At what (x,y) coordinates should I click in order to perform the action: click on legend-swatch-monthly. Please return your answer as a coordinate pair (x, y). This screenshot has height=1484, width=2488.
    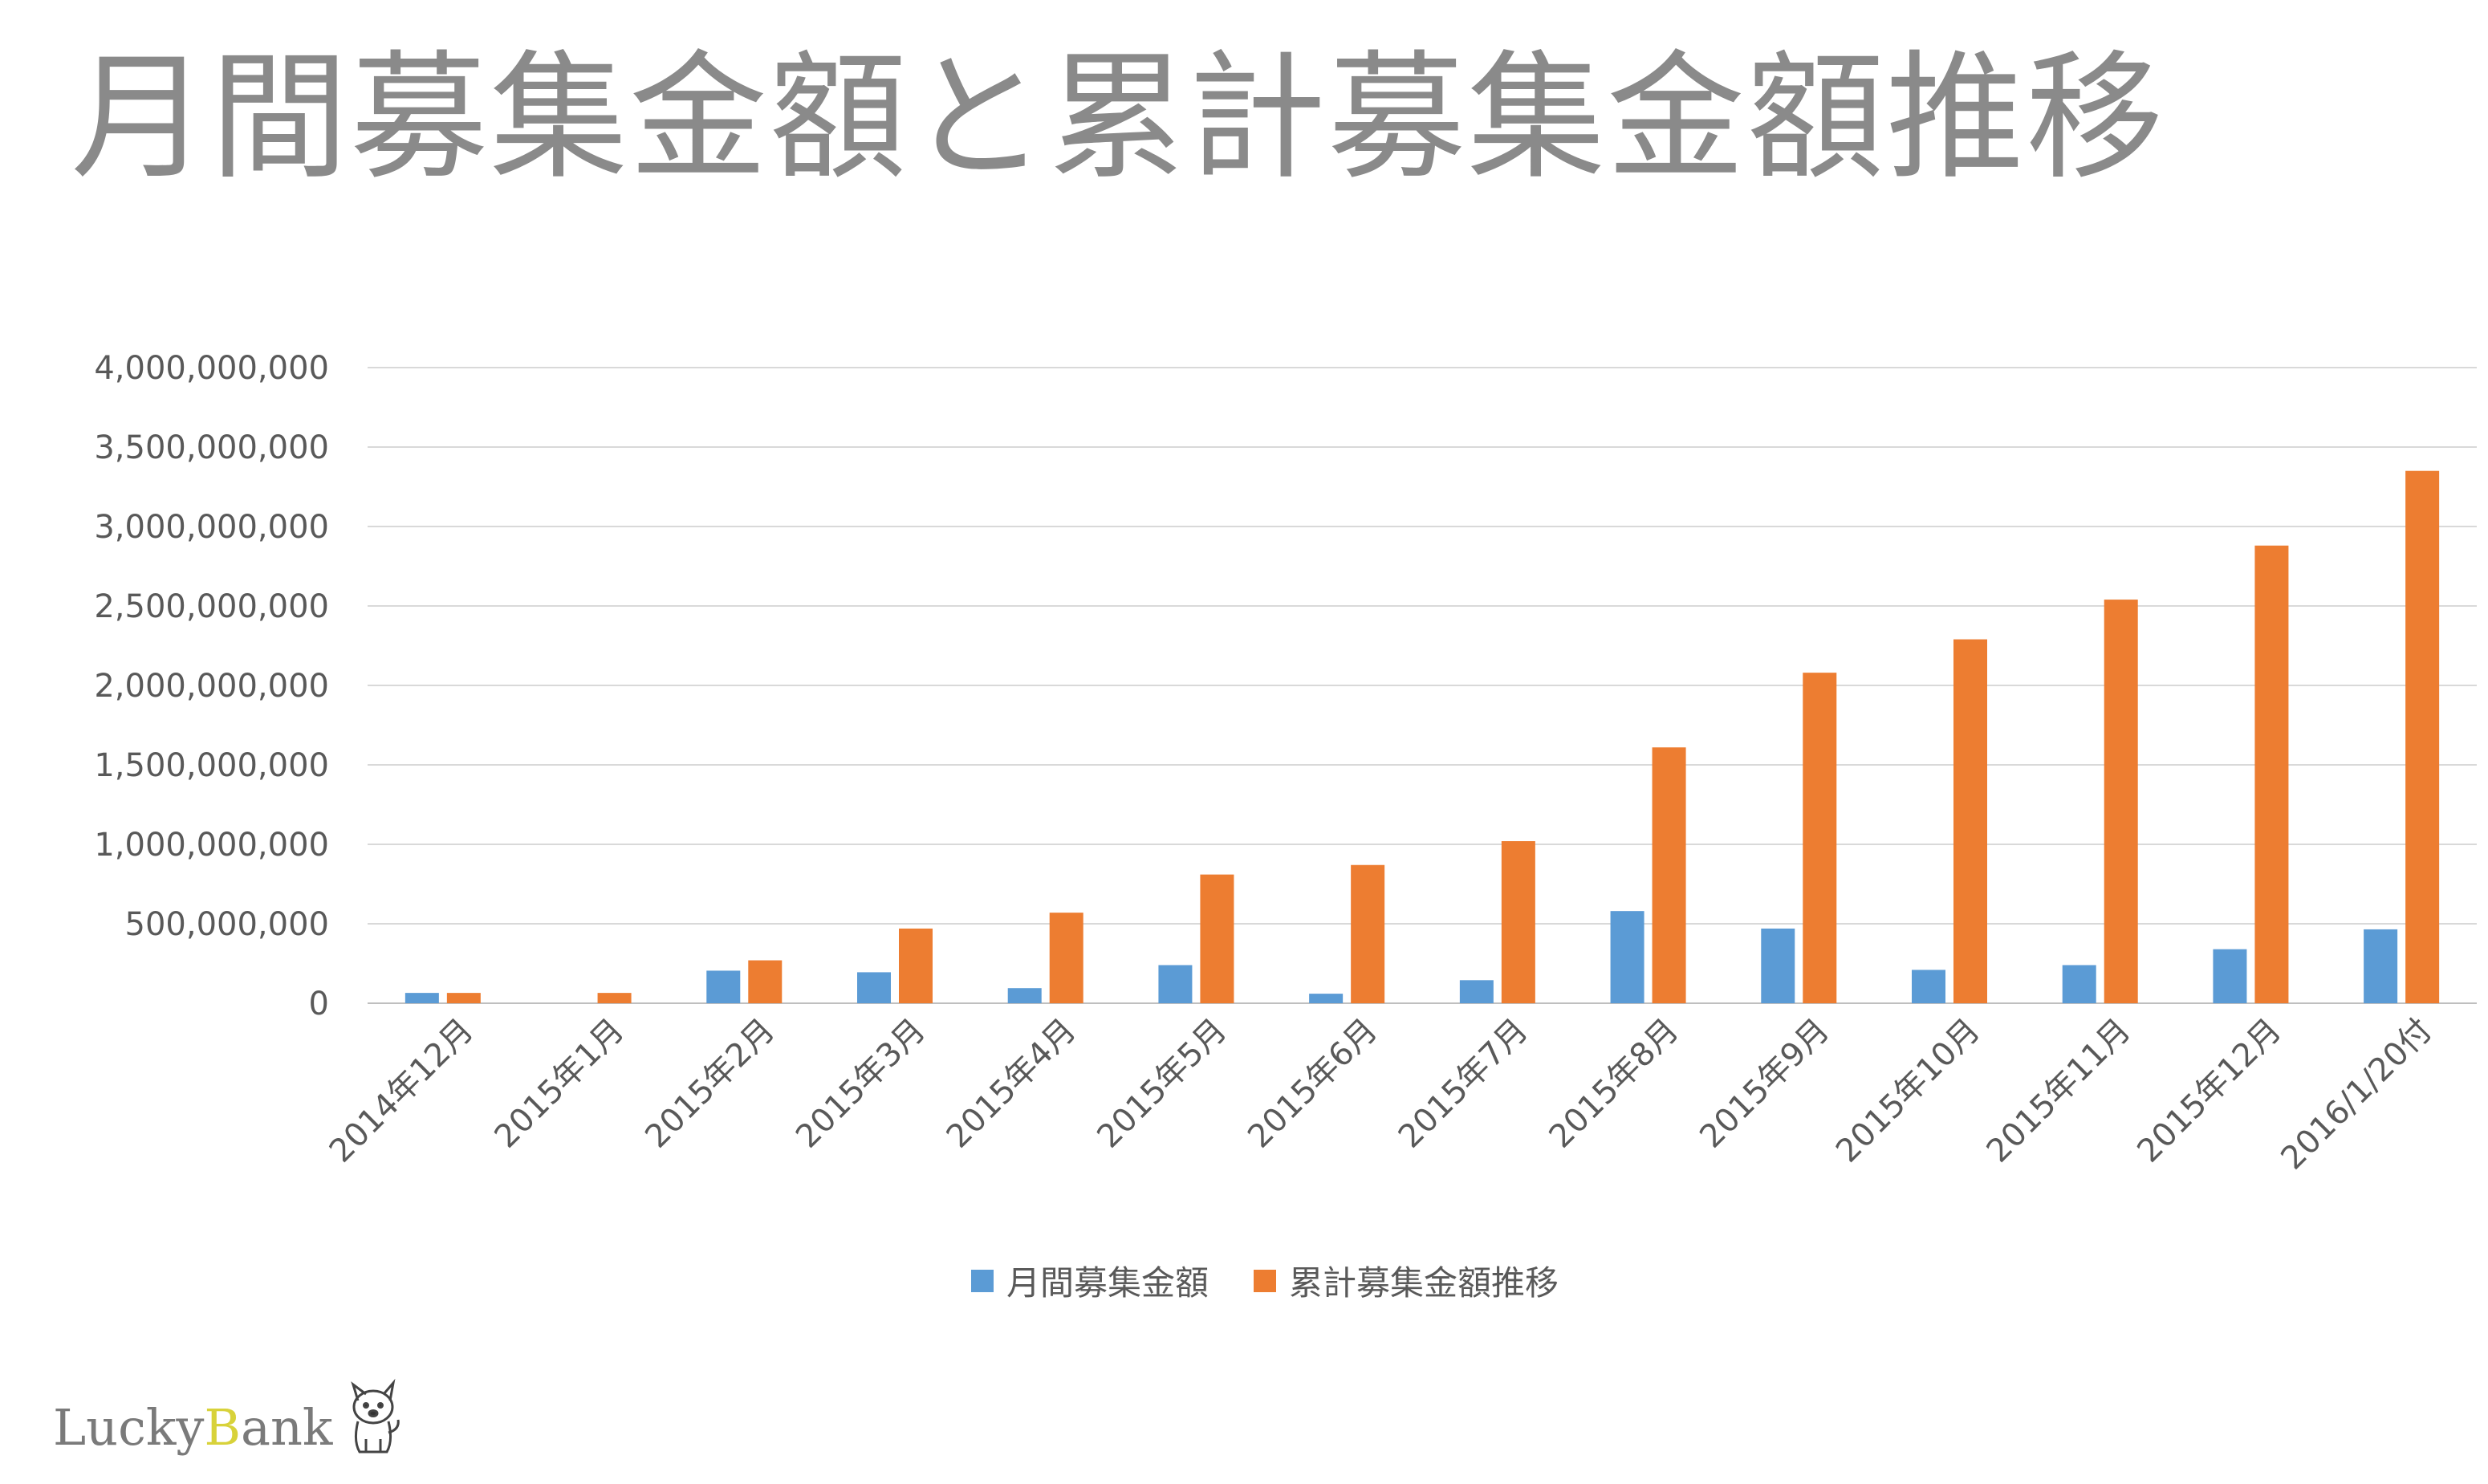
    Looking at the image, I should click on (983, 1280).